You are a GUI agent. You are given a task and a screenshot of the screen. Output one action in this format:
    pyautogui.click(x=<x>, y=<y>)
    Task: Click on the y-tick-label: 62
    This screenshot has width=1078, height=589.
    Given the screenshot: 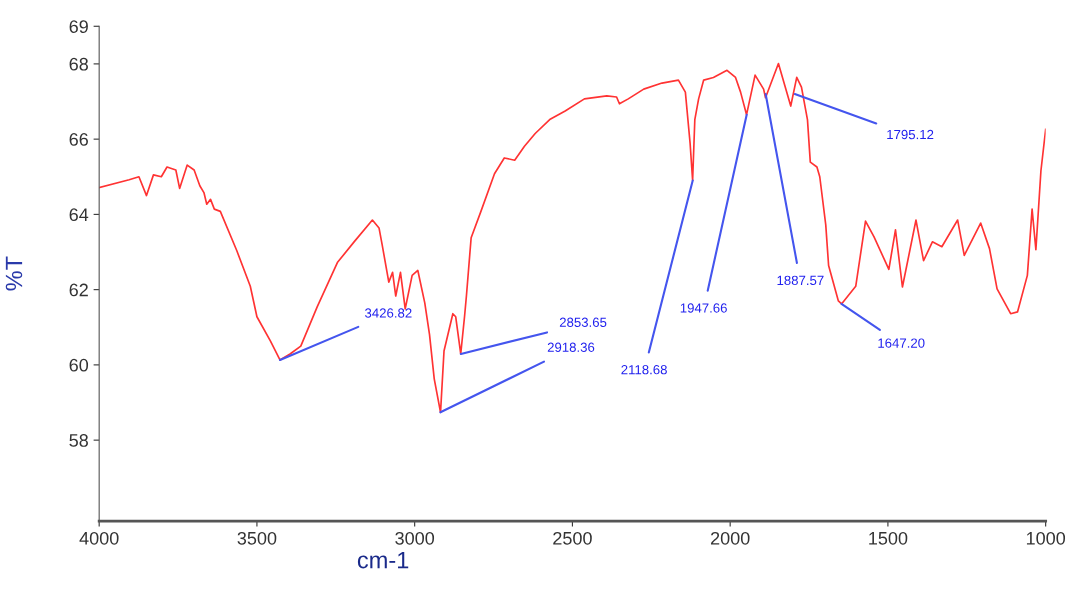 What is the action you would take?
    pyautogui.click(x=78, y=290)
    